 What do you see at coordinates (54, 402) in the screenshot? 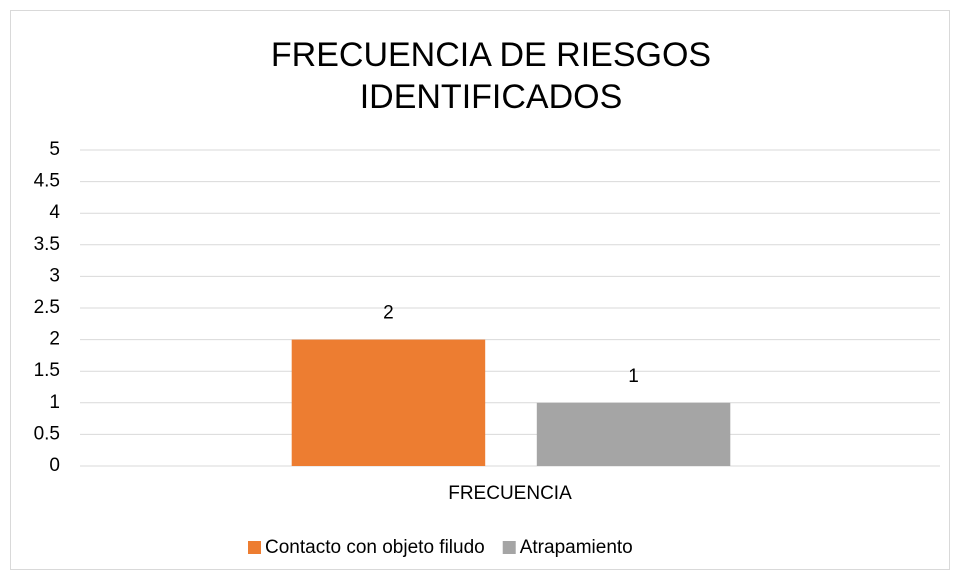
I see `y-tick-label: 1` at bounding box center [54, 402].